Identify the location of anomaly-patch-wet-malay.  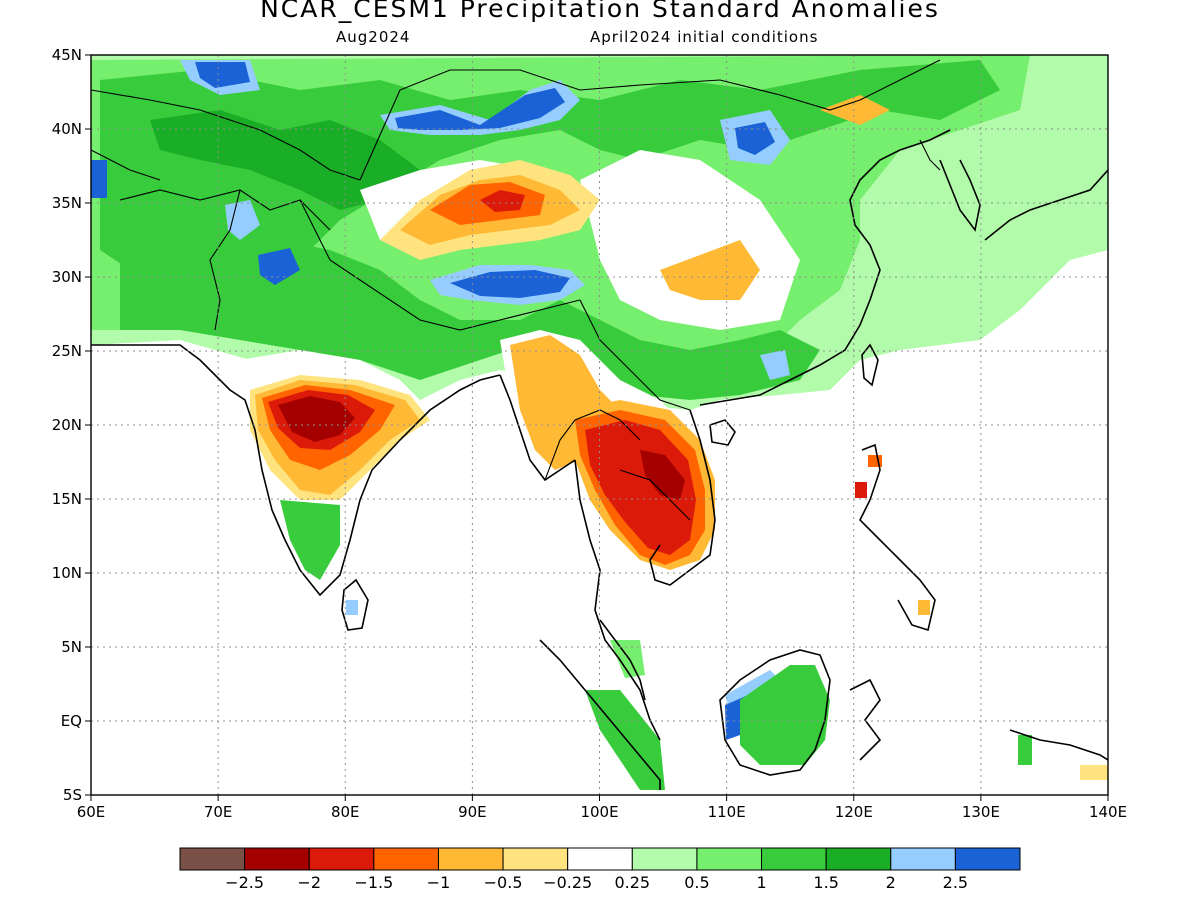
(627, 659).